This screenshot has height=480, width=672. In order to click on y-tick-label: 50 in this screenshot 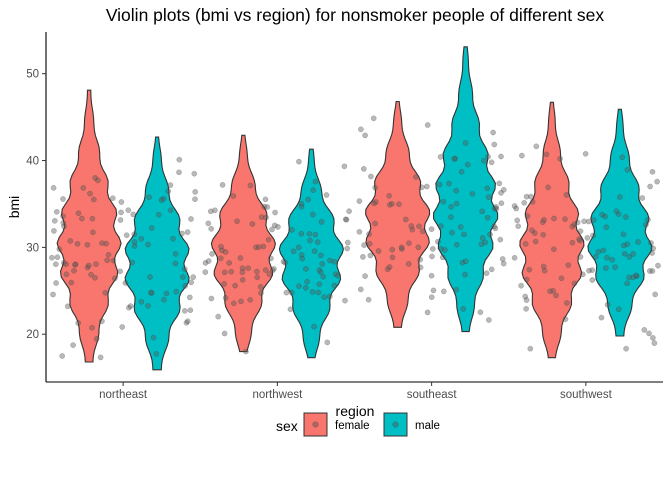, I will do `click(32, 75)`.